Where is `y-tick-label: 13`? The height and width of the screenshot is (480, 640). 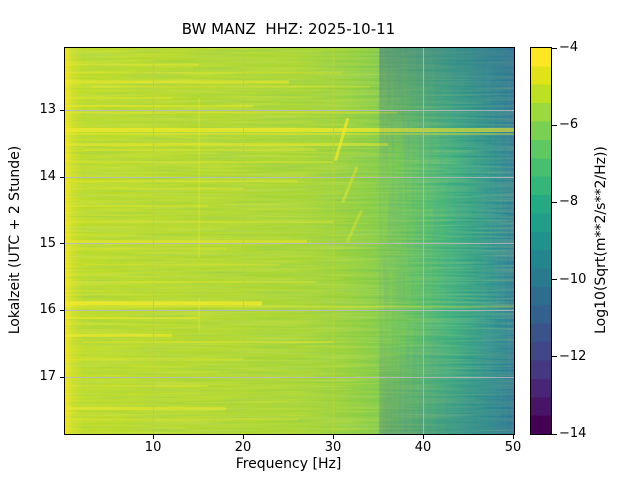
y-tick-label: 13 is located at coordinates (47, 110).